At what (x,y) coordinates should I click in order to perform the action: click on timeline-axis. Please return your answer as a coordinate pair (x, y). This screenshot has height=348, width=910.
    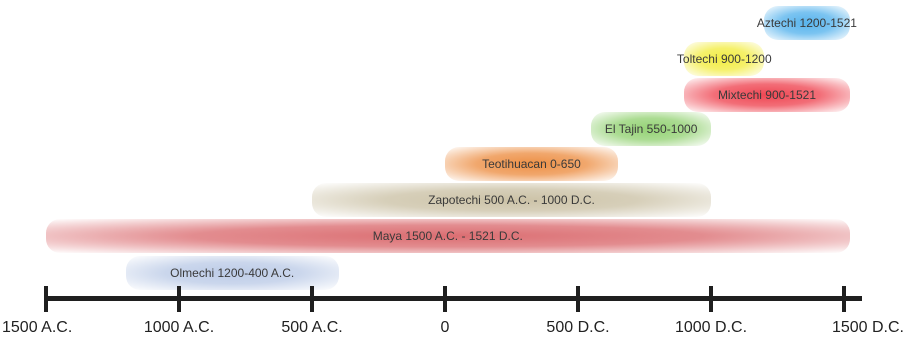
    Looking at the image, I should click on (454, 298).